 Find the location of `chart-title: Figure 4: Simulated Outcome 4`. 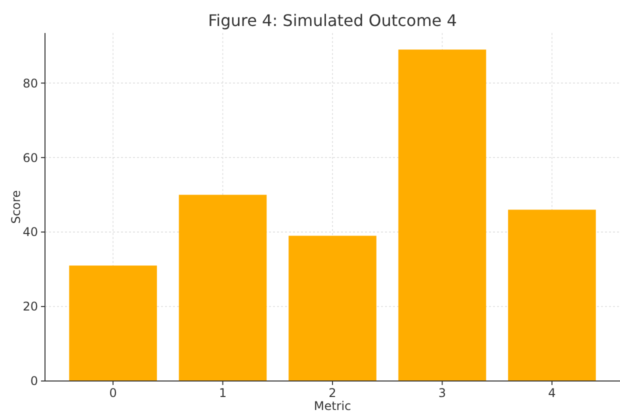

chart-title: Figure 4: Simulated Outcome 4 is located at coordinates (332, 20).